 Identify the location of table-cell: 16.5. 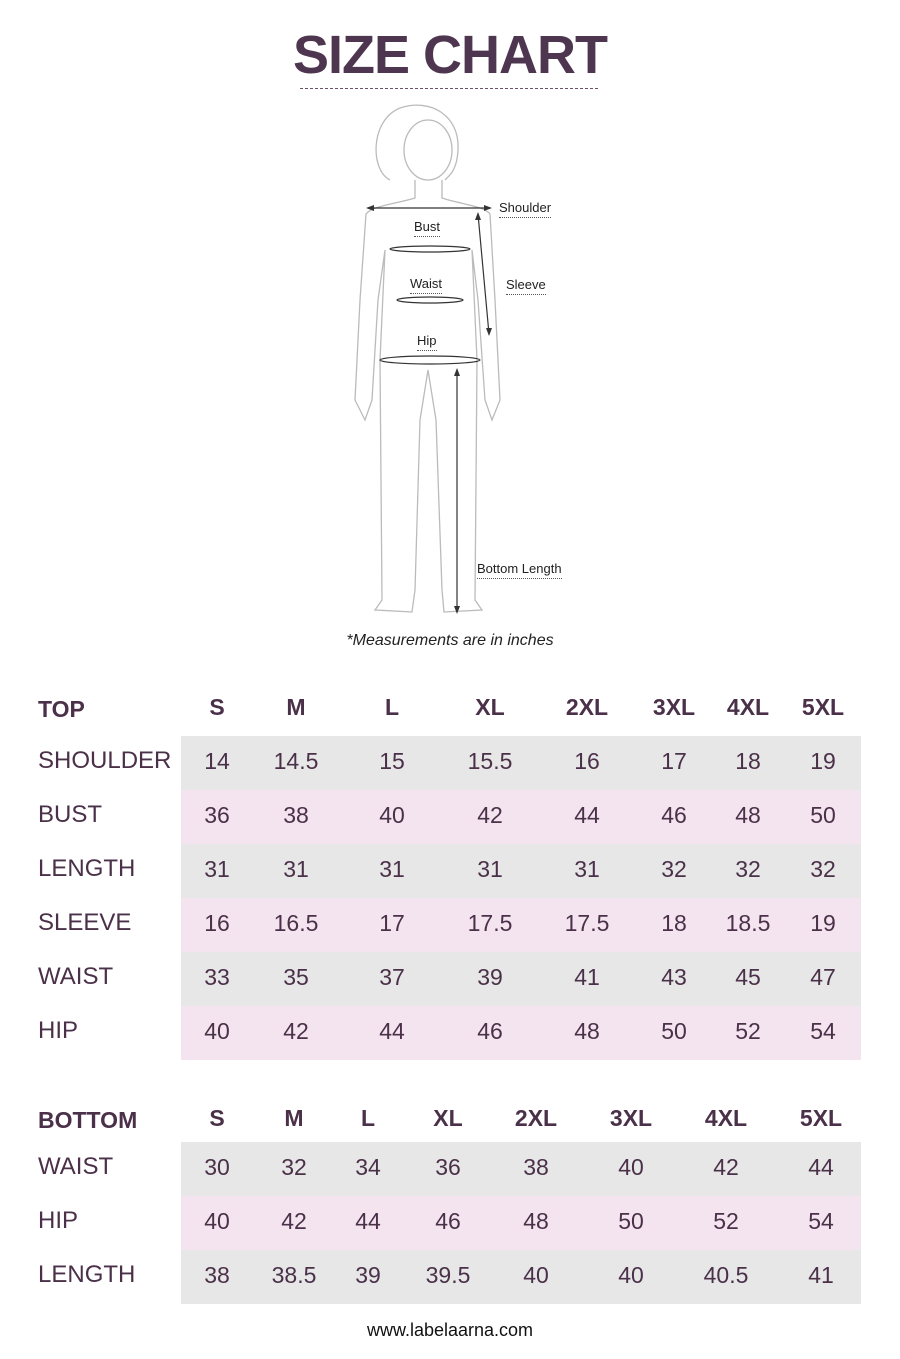
(296, 923).